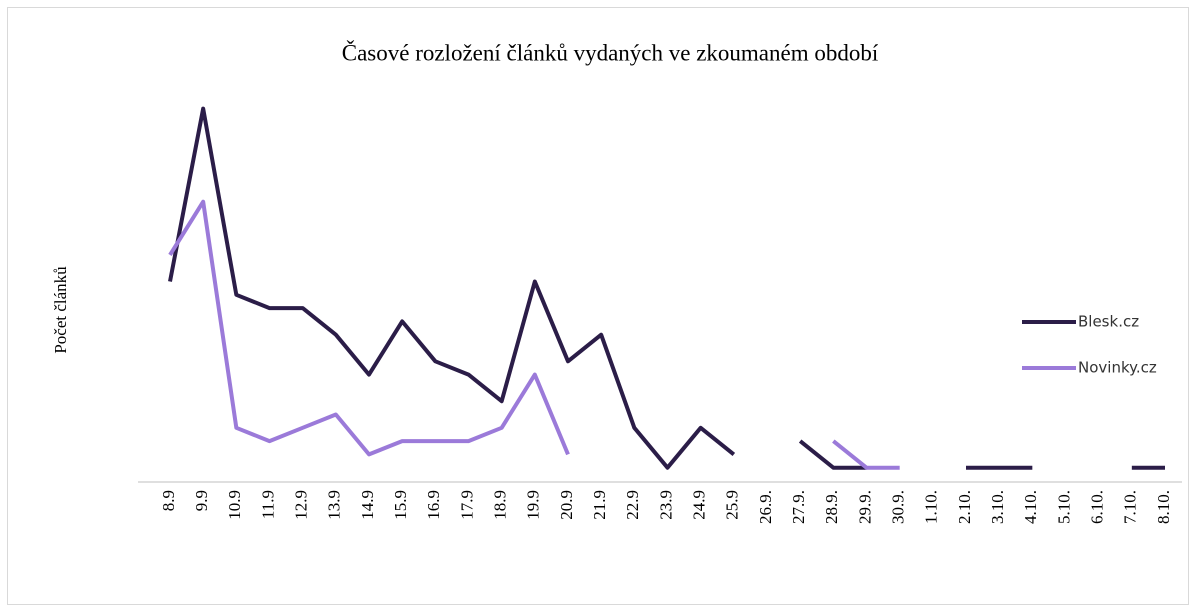 The width and height of the screenshot is (1196, 605). I want to click on x-tick-label: 1.10., so click(931, 507).